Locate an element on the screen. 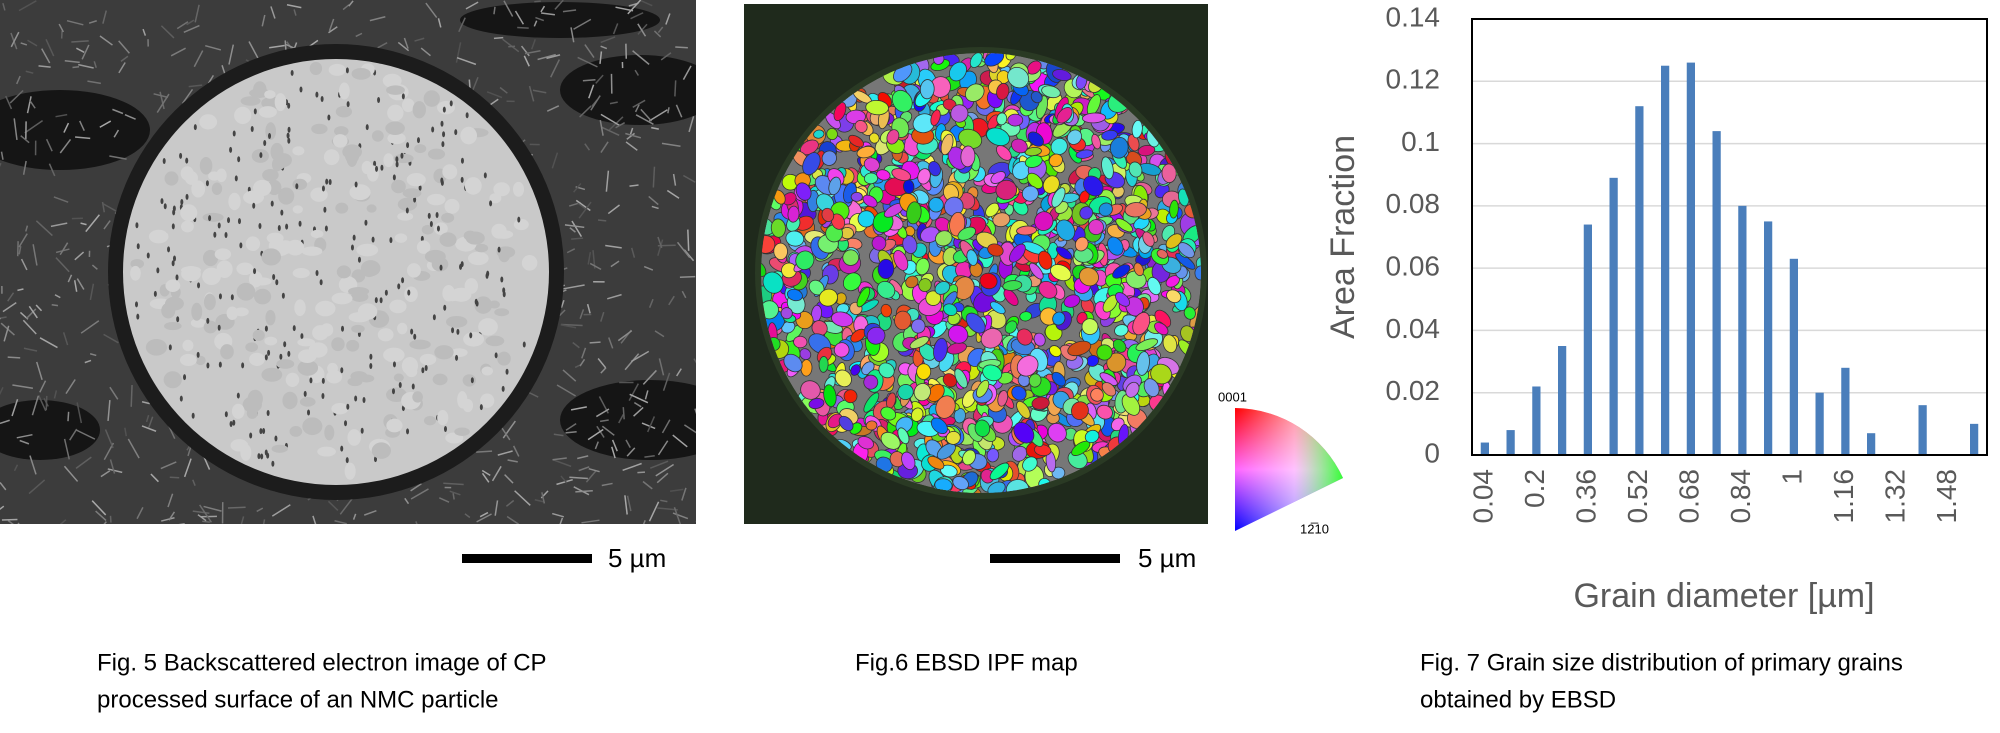 The width and height of the screenshot is (2000, 733). void is located at coordinates (50, 430).